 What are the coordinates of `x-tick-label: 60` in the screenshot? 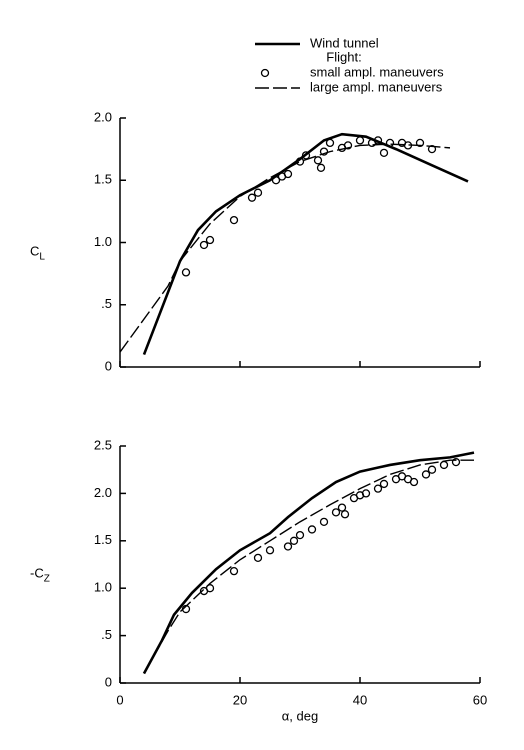 It's located at (480, 699).